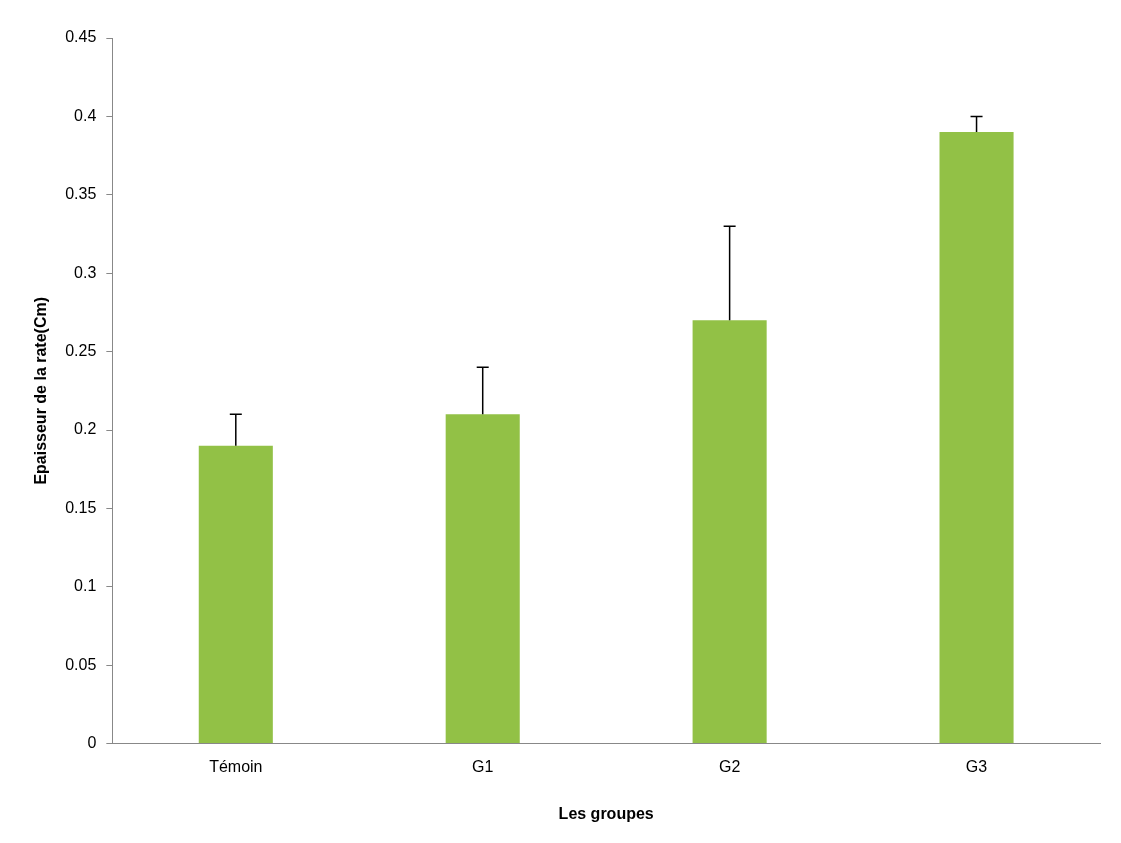 This screenshot has height=843, width=1121. I want to click on y-tick-label: 0, so click(92, 743).